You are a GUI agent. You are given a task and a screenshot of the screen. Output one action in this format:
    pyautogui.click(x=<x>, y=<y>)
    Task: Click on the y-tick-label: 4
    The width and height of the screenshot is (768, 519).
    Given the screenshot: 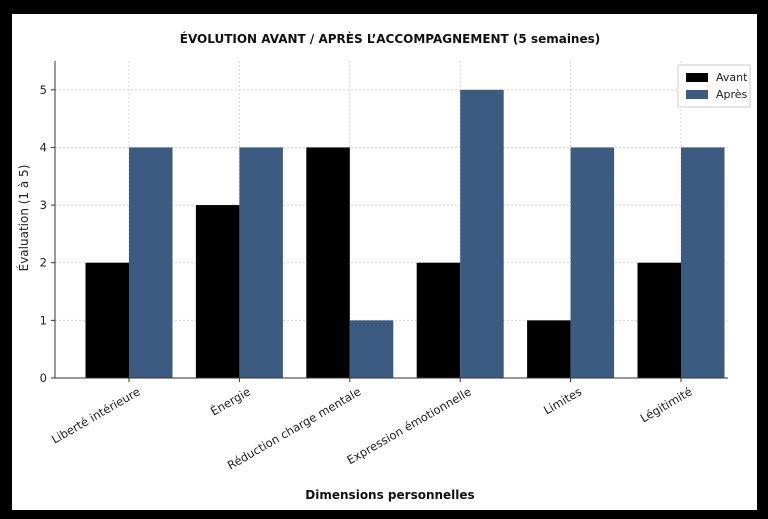 What is the action you would take?
    pyautogui.click(x=43, y=147)
    